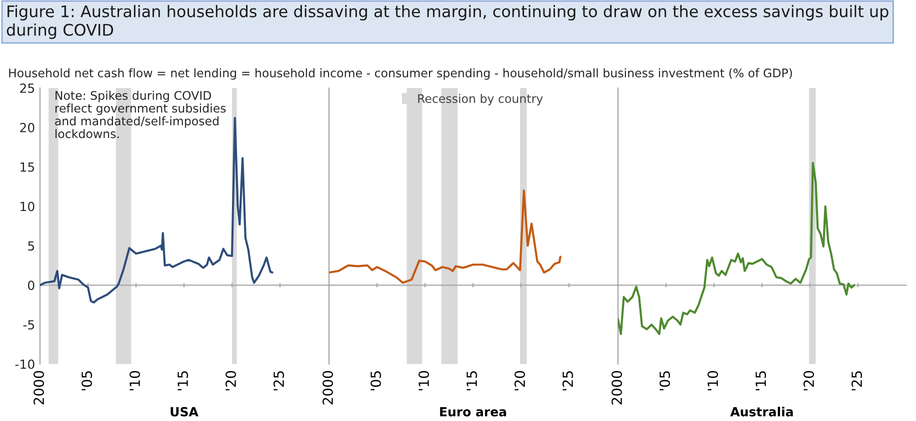 This screenshot has height=421, width=916. What do you see at coordinates (400, 74) in the screenshot?
I see `text: Household net cash flow = net lending = household income - consumer spending - household/small business investment (% of GDP)` at bounding box center [400, 74].